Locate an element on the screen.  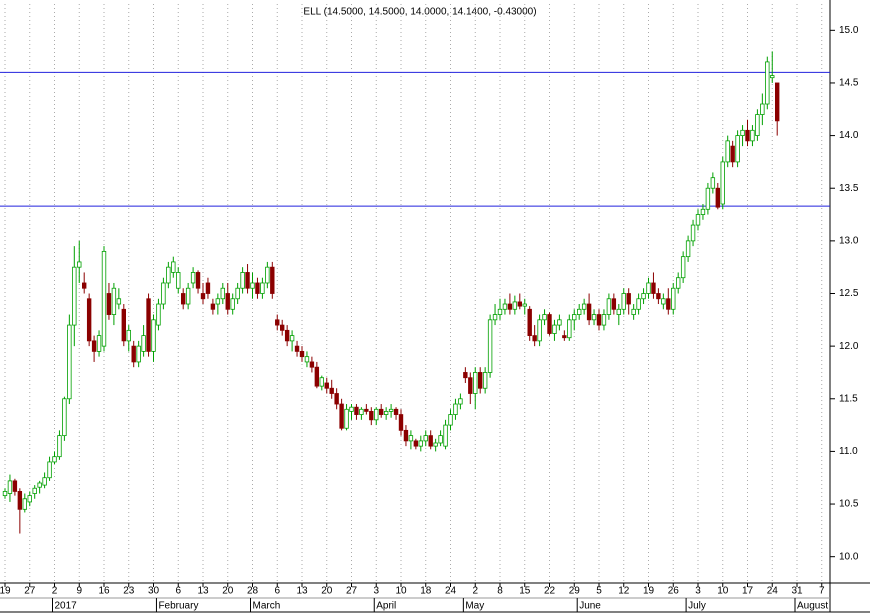
x-tick-label: 27 is located at coordinates (30, 591).